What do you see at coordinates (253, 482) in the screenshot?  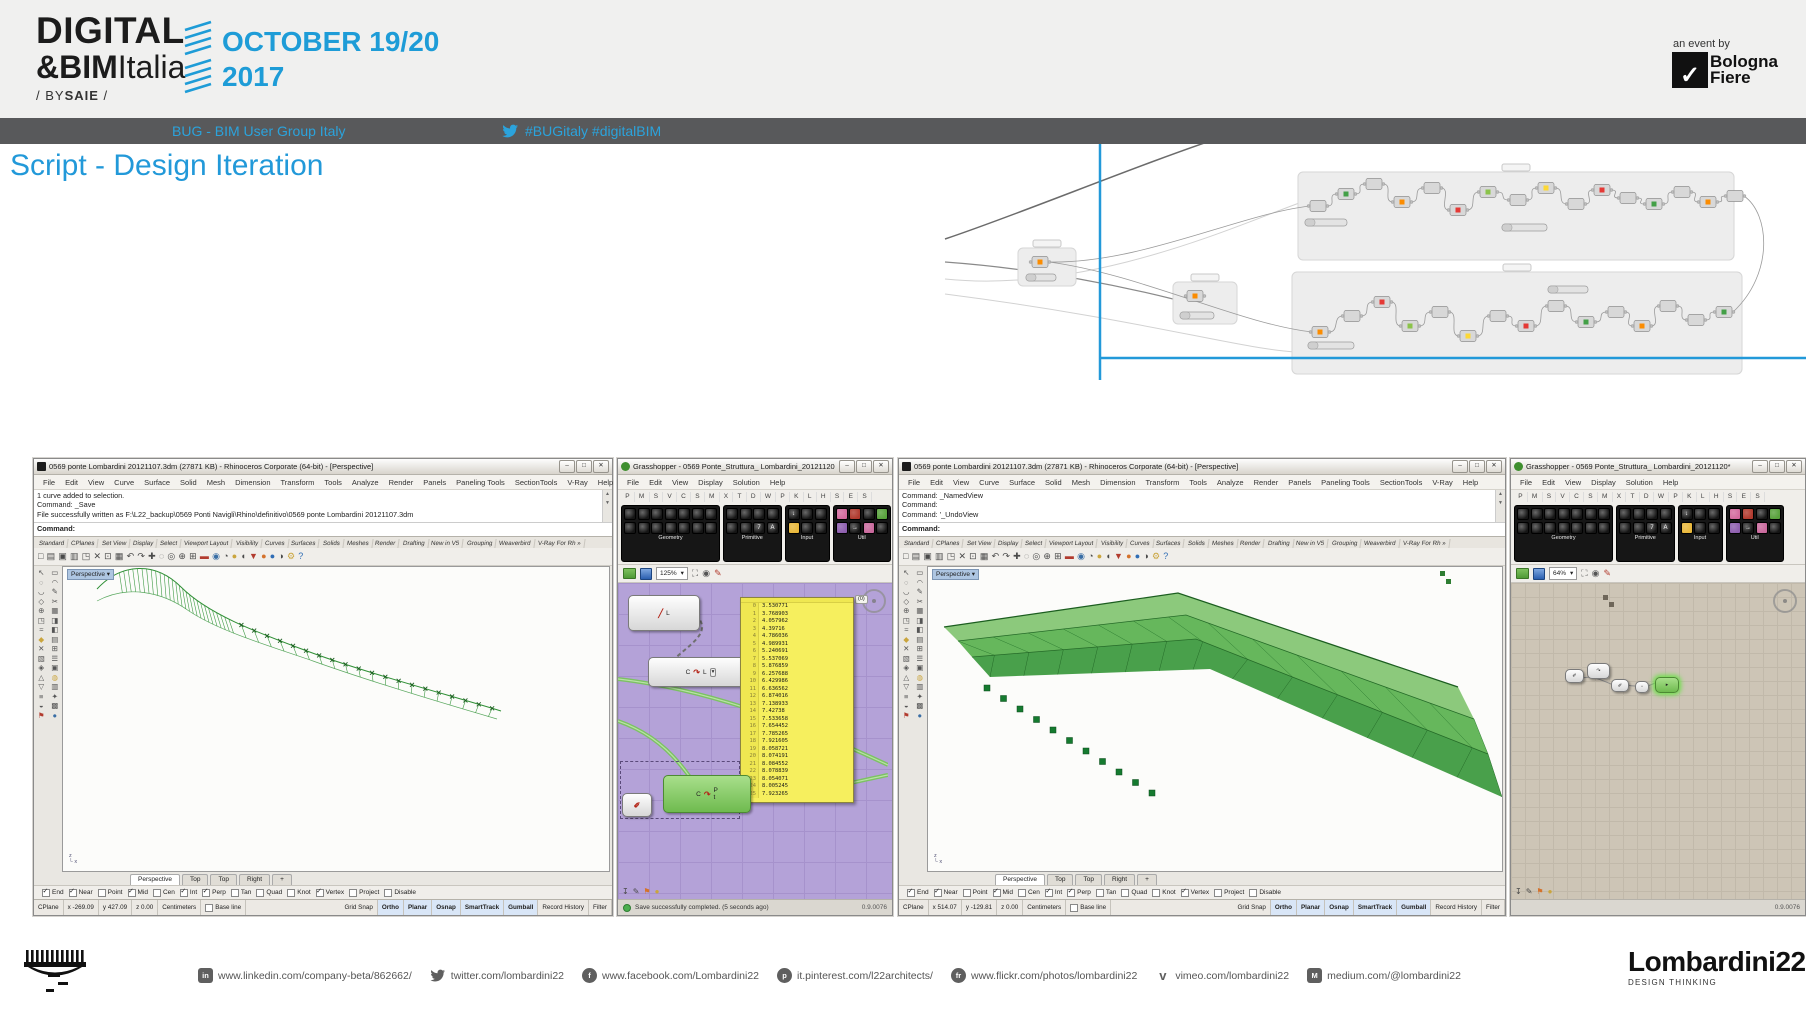 I see `menu-item: Dimension` at bounding box center [253, 482].